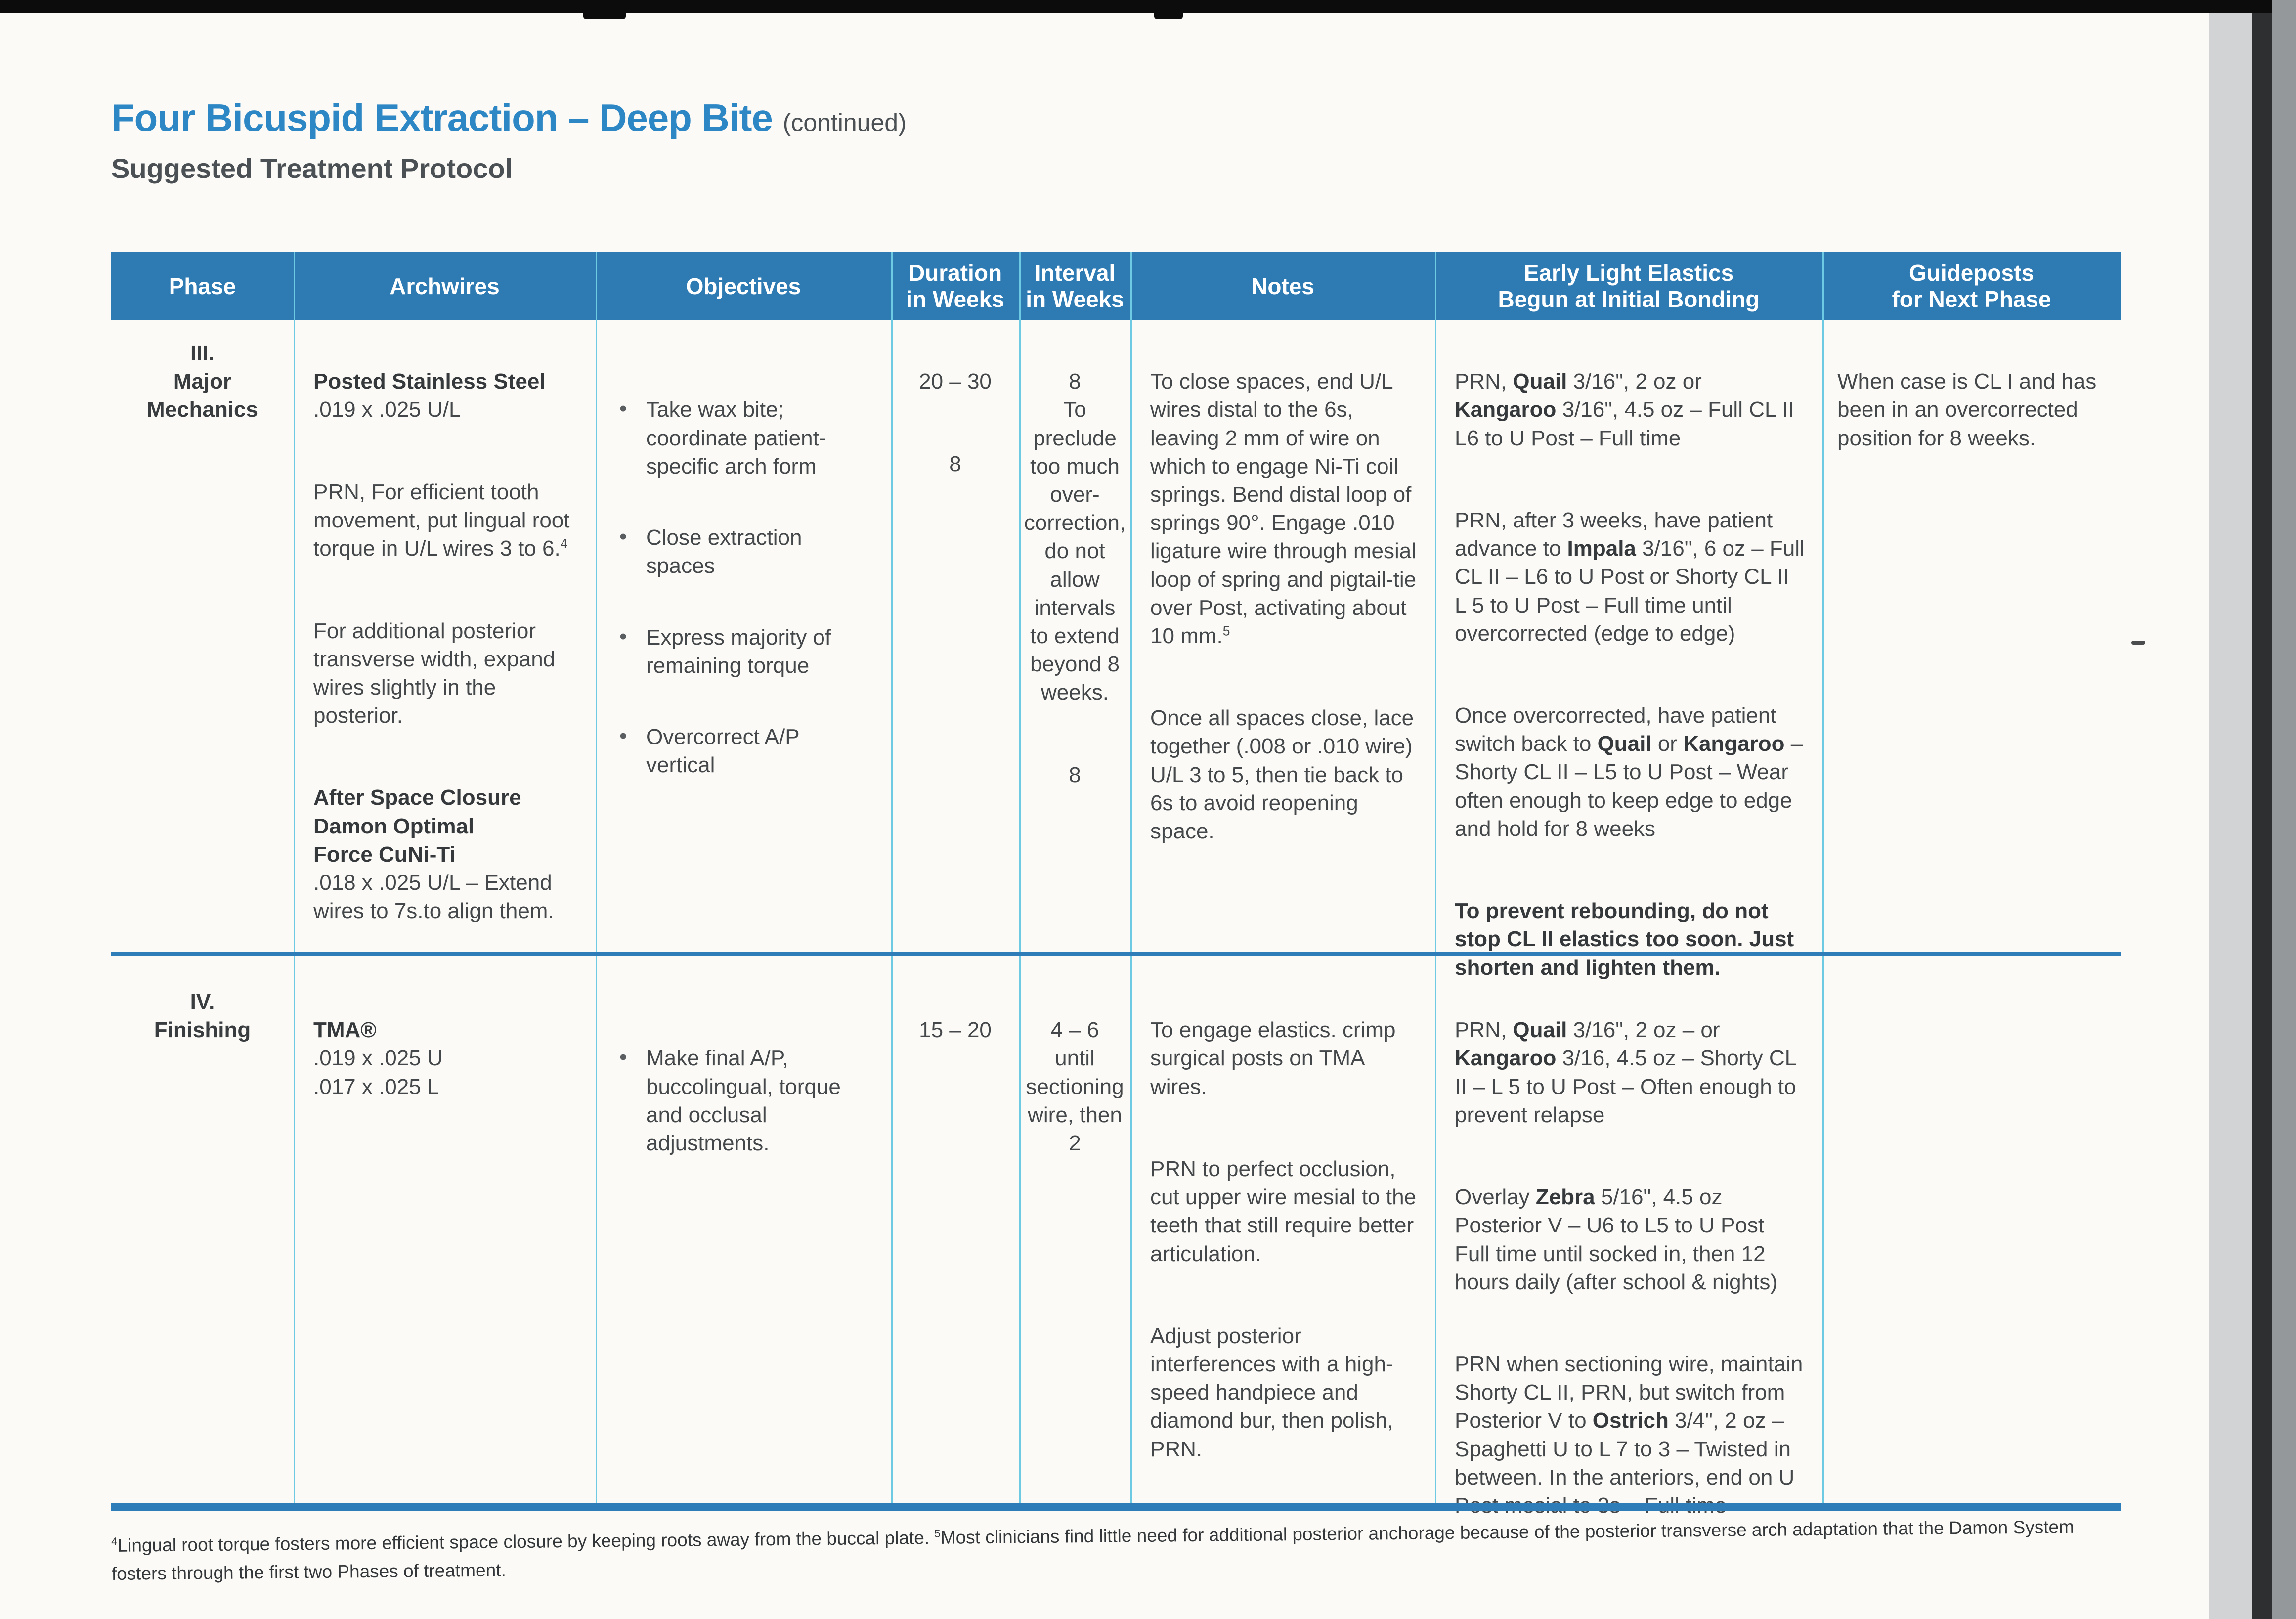  What do you see at coordinates (445, 1236) in the screenshot?
I see `cell-archwires-iv: TMA® .019 x .025 U .017 x .025 L` at bounding box center [445, 1236].